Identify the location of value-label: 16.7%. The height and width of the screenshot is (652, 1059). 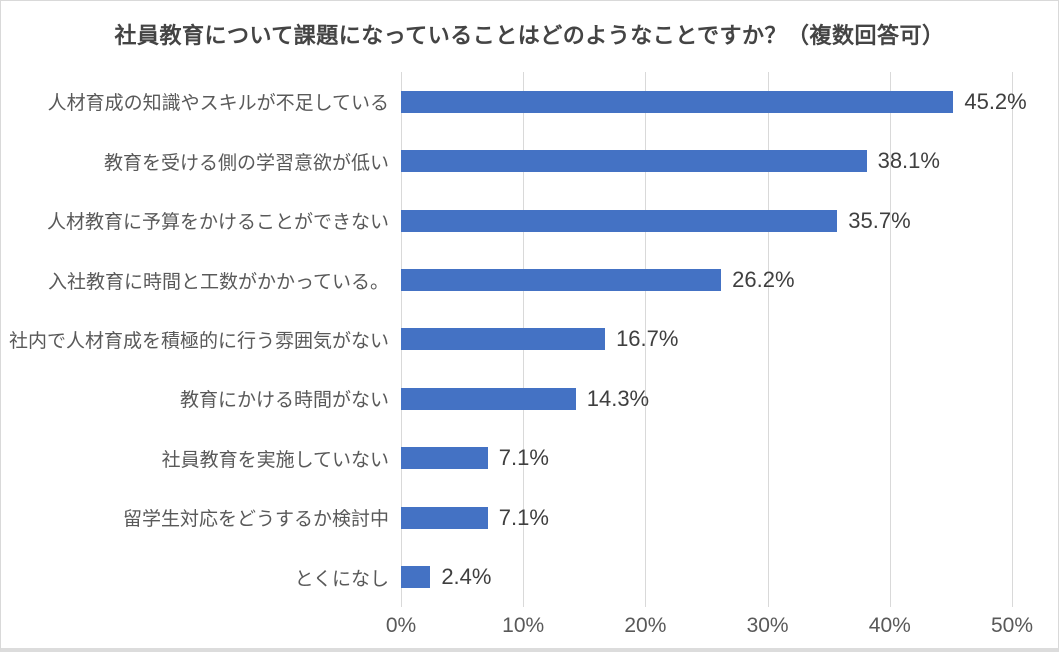
(647, 339).